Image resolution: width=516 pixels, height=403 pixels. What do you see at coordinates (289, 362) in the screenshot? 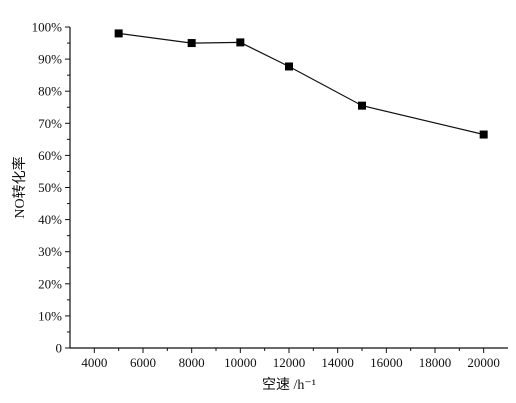
I see `x-tick-label: 12000` at bounding box center [289, 362].